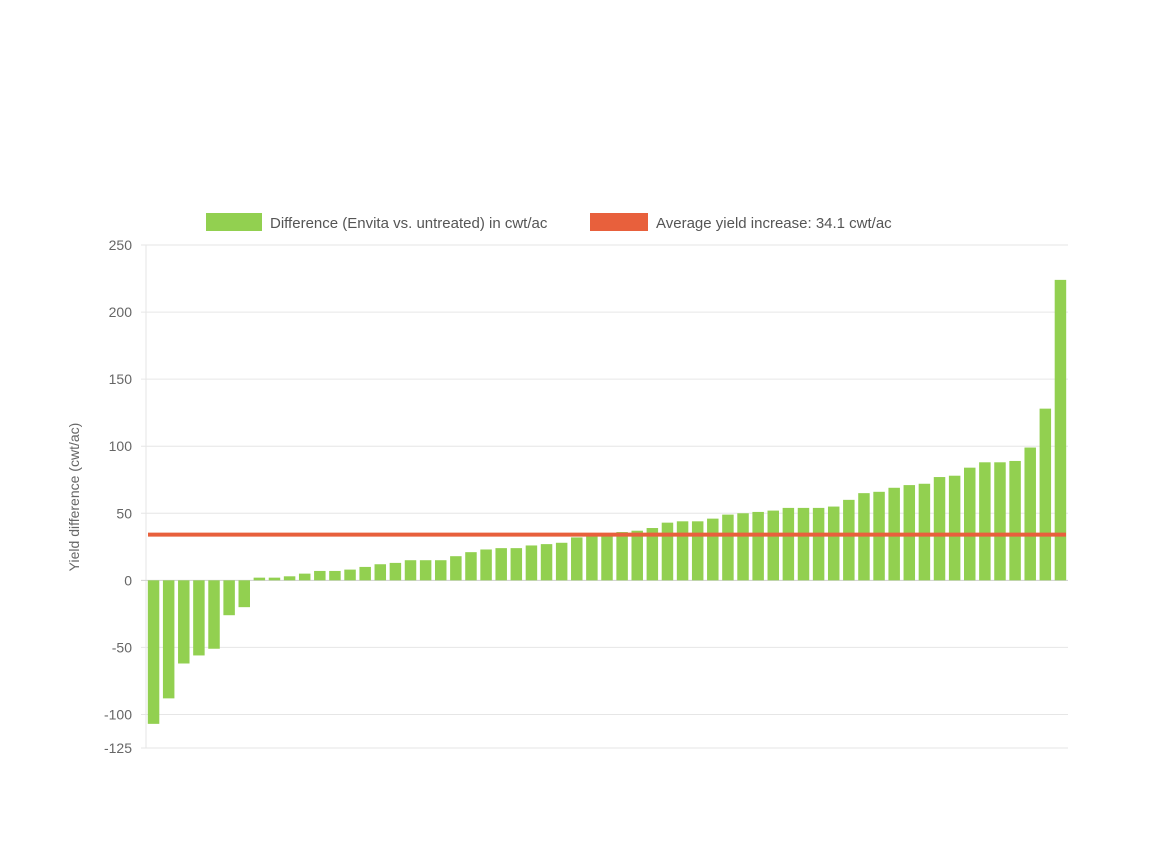  I want to click on y-tick-label: 50, so click(124, 513).